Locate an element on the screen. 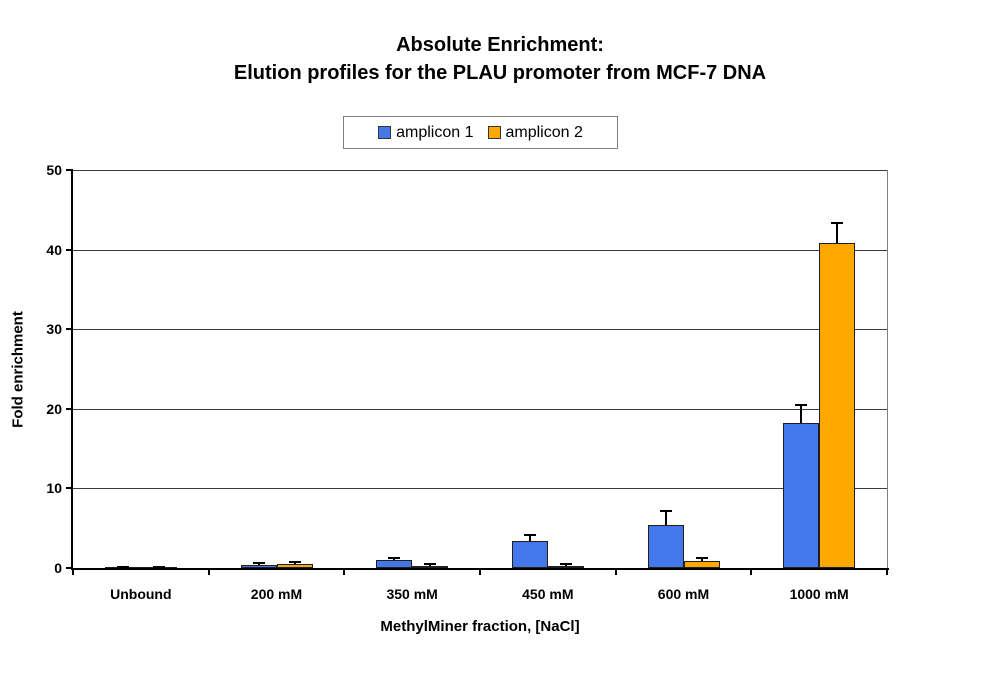 The width and height of the screenshot is (1000, 683). legend-label-amplicon-2: amplicon 2 is located at coordinates (544, 132).